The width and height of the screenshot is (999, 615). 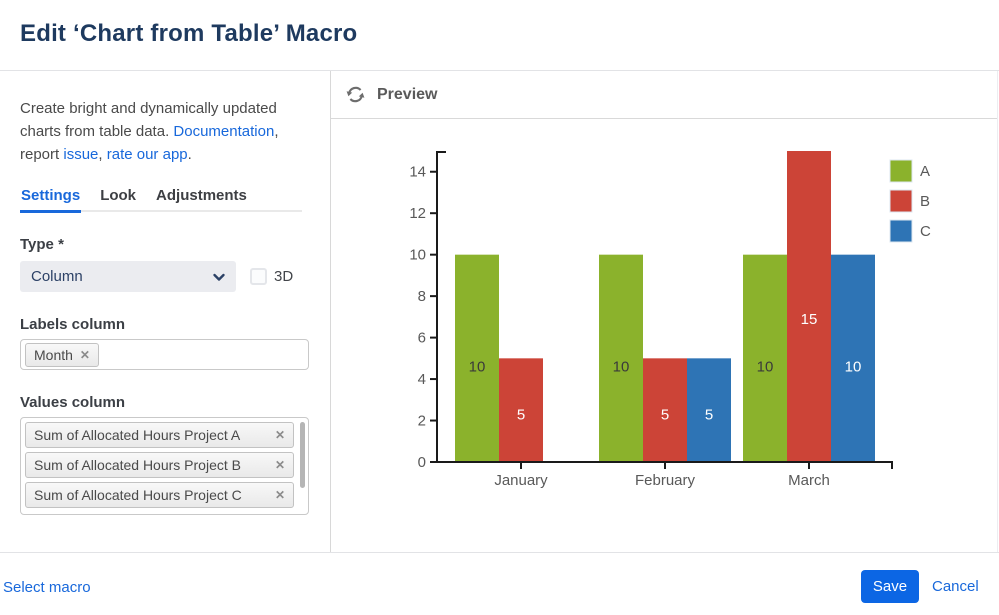 What do you see at coordinates (665, 480) in the screenshot?
I see `svg-text: February` at bounding box center [665, 480].